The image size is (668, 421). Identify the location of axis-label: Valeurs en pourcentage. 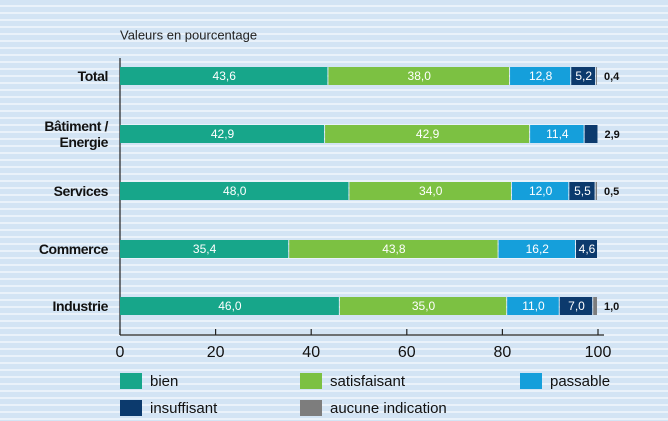
(188, 34).